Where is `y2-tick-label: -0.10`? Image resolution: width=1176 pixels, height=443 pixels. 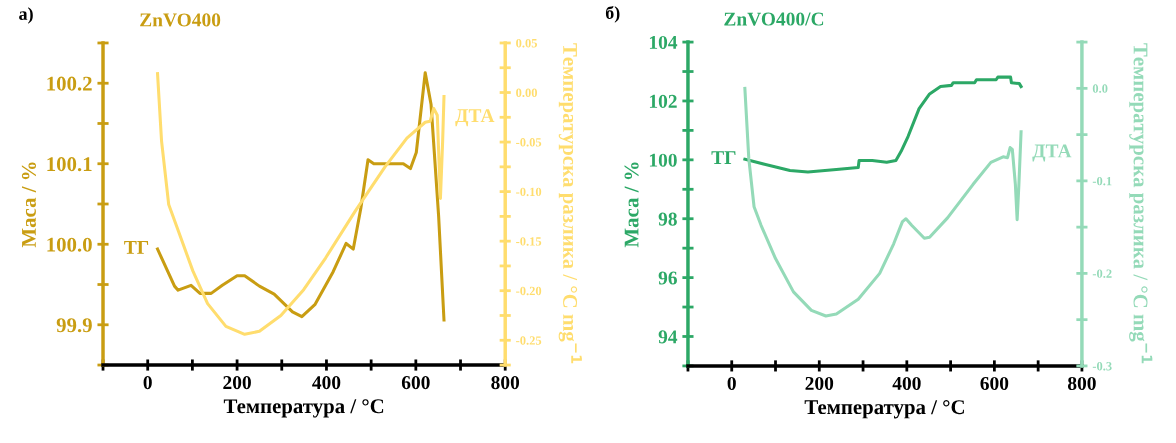
y2-tick-label: -0.10 is located at coordinates (529, 192).